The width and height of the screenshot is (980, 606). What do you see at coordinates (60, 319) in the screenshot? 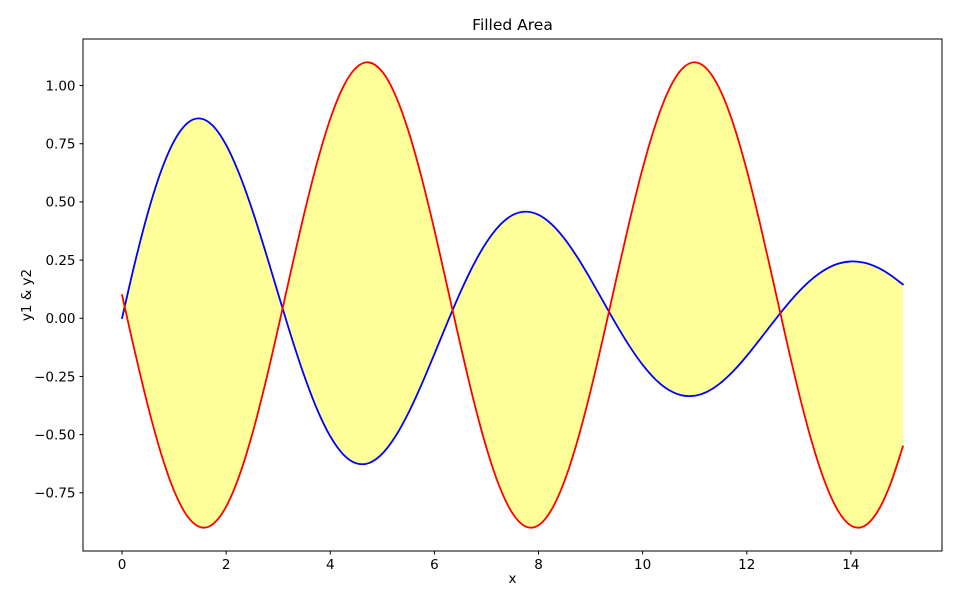
I see `y-tick-label: 0.00` at bounding box center [60, 319].